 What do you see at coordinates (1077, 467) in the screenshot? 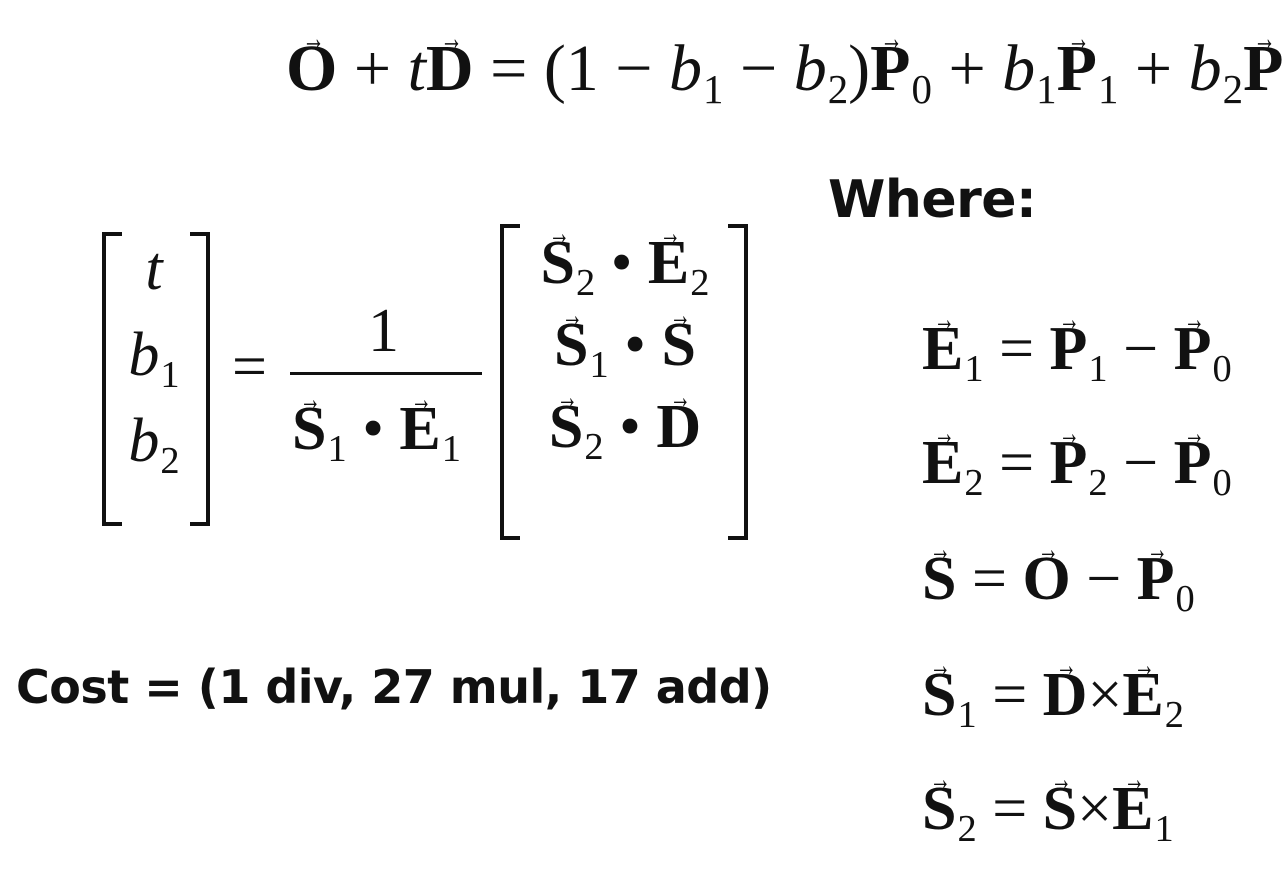
I see `definition-E2: E2 = P2 − P0` at bounding box center [1077, 467].